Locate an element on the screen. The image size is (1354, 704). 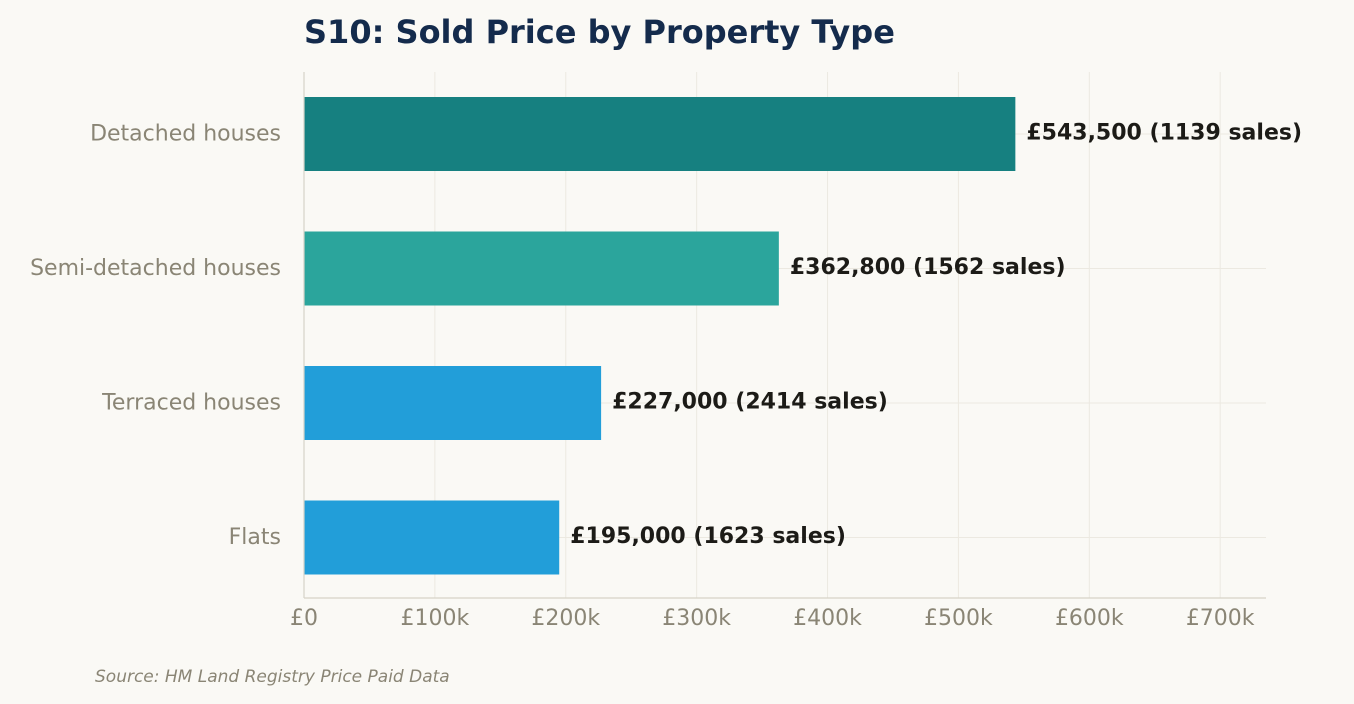
category-label: Detached houses is located at coordinates (185, 134).